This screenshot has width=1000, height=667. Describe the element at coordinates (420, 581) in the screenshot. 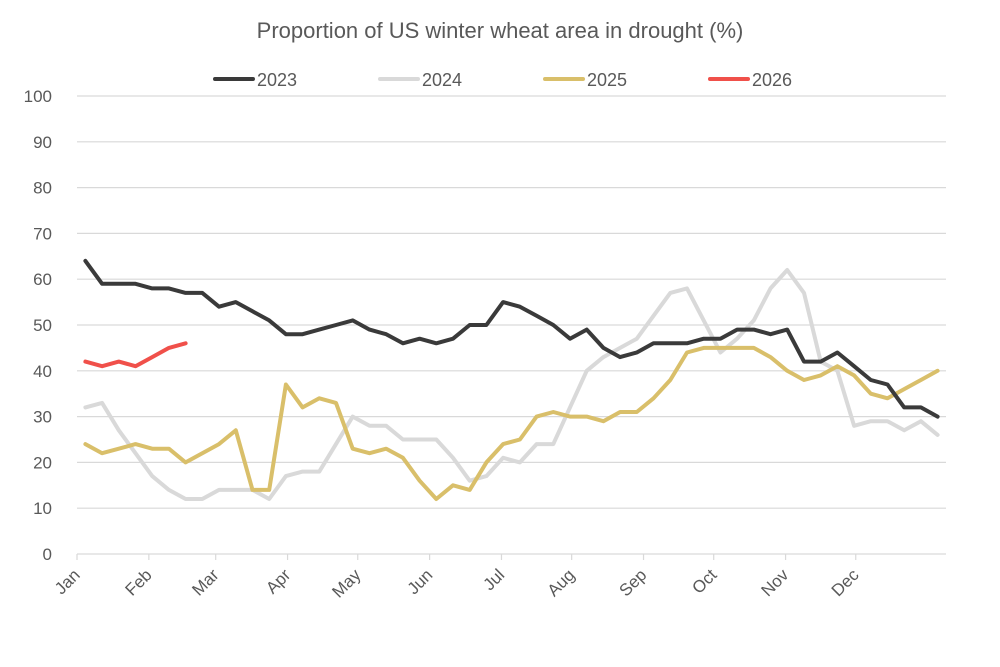

I see `x-tick-label: Jun` at that location.